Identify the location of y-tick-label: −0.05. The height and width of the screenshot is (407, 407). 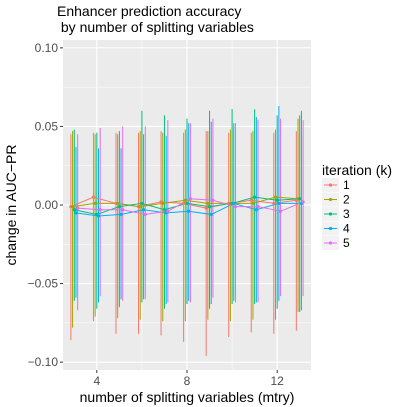
(43, 284).